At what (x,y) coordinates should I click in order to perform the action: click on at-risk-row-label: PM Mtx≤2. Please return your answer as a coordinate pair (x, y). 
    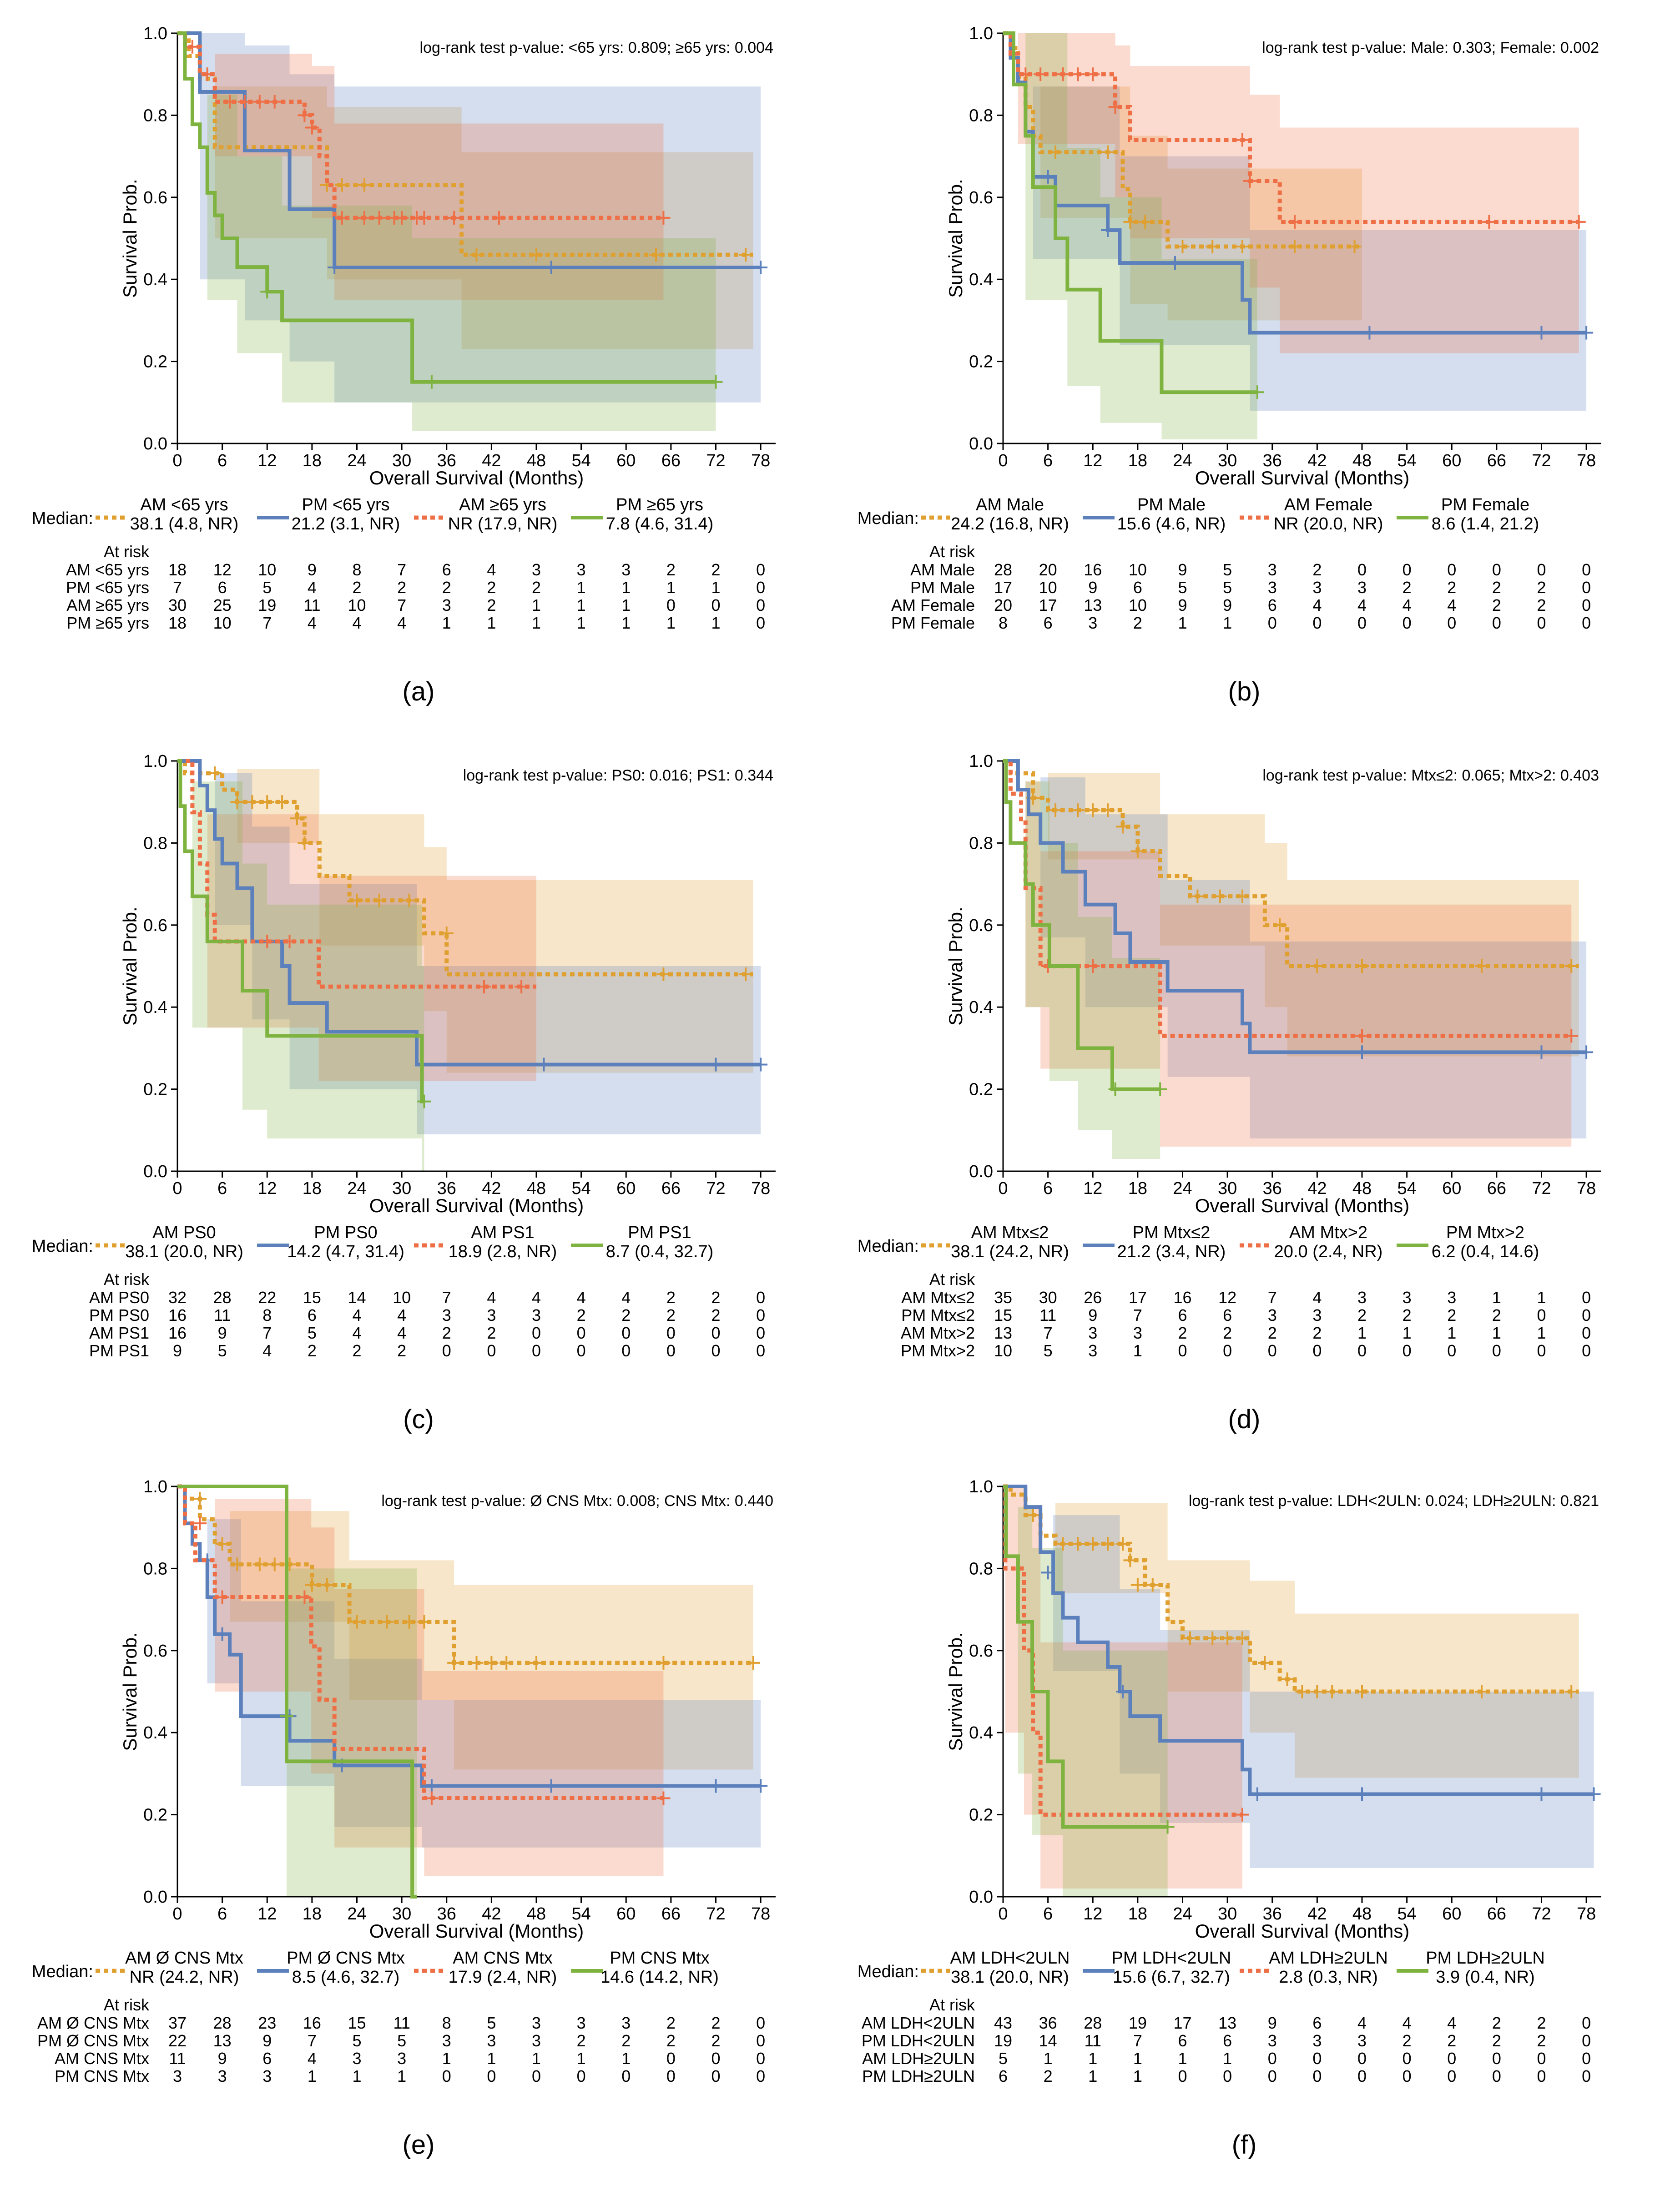
    Looking at the image, I should click on (938, 1315).